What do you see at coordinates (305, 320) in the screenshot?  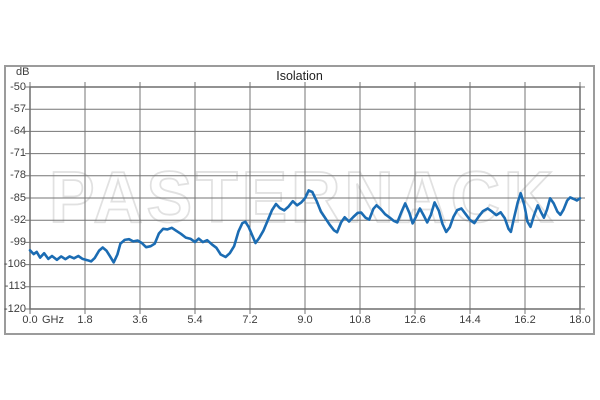 I see `x-tick-label: 9.0` at bounding box center [305, 320].